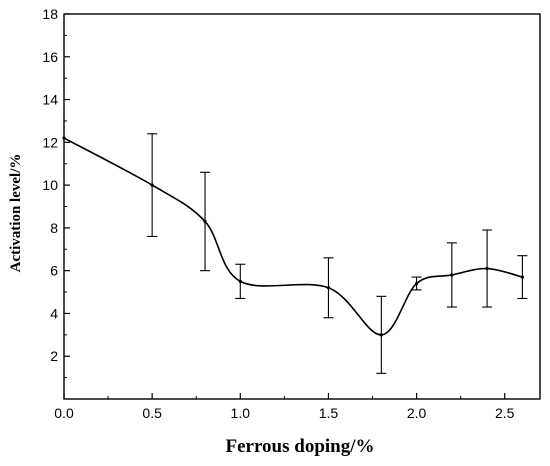 The width and height of the screenshot is (550, 466). Describe the element at coordinates (417, 413) in the screenshot. I see `x-tick-label-4: 2.0` at that location.